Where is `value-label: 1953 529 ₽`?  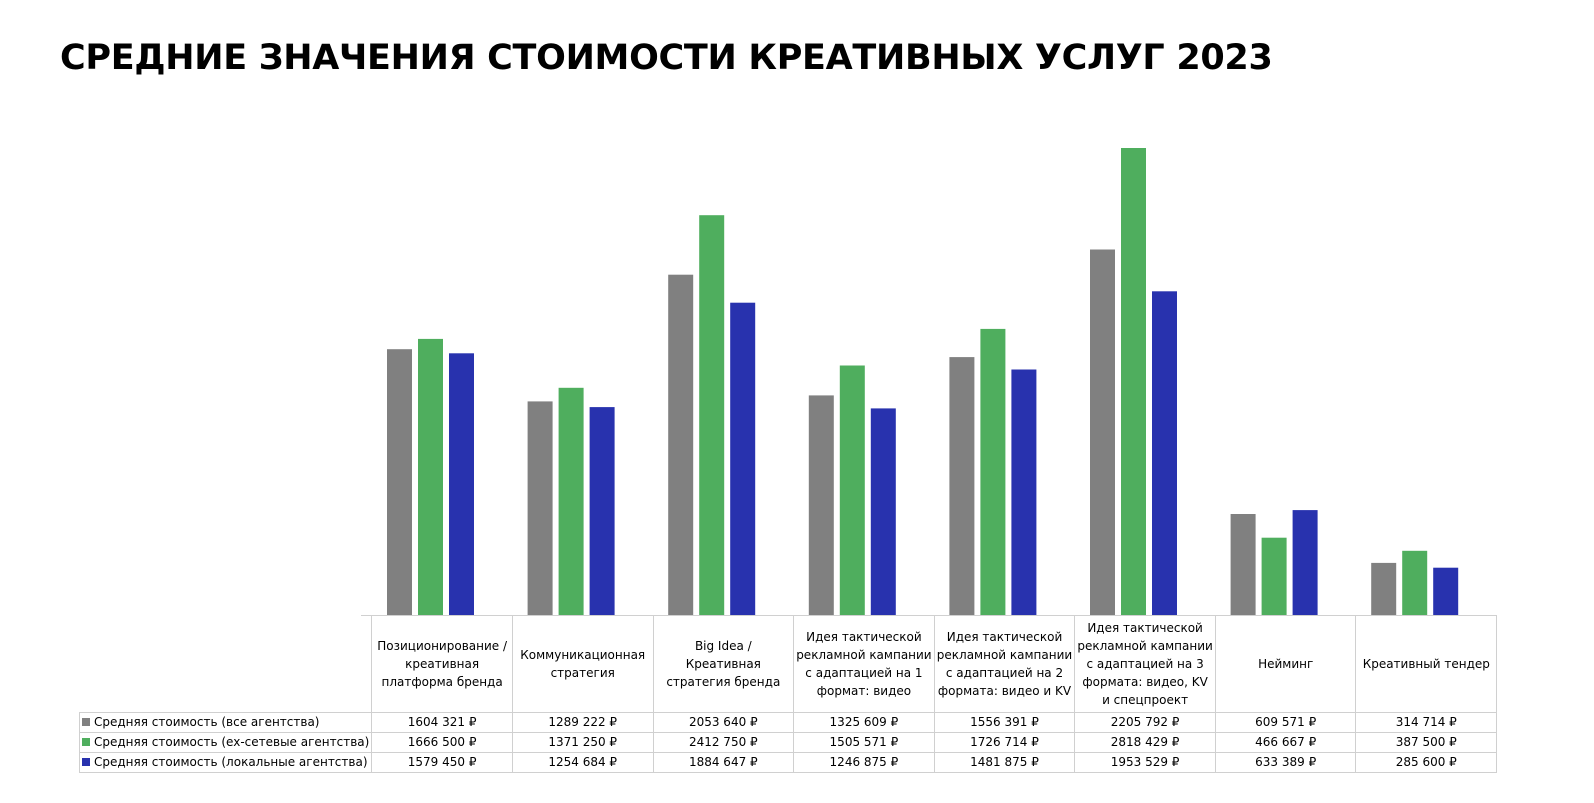 value-label: 1953 529 ₽ is located at coordinates (1145, 762).